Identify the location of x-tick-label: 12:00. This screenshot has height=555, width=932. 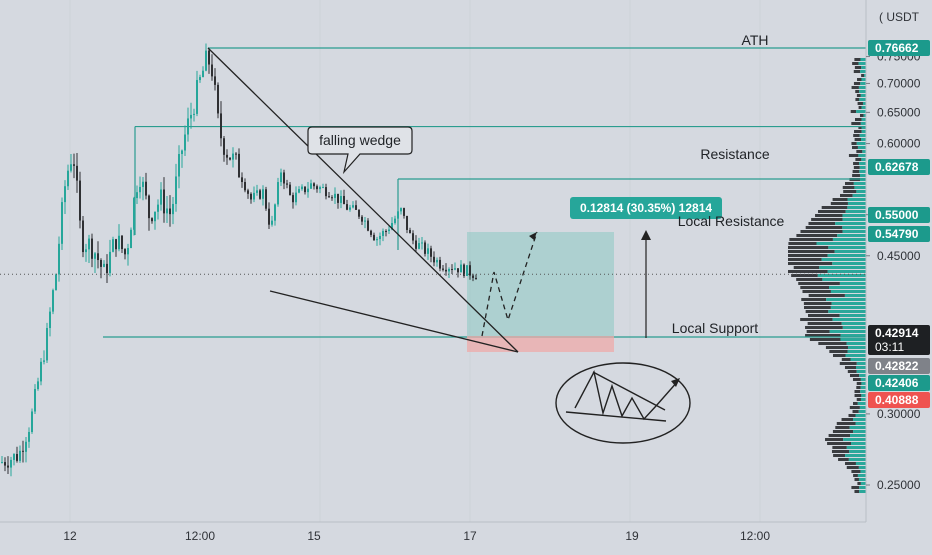
(200, 536).